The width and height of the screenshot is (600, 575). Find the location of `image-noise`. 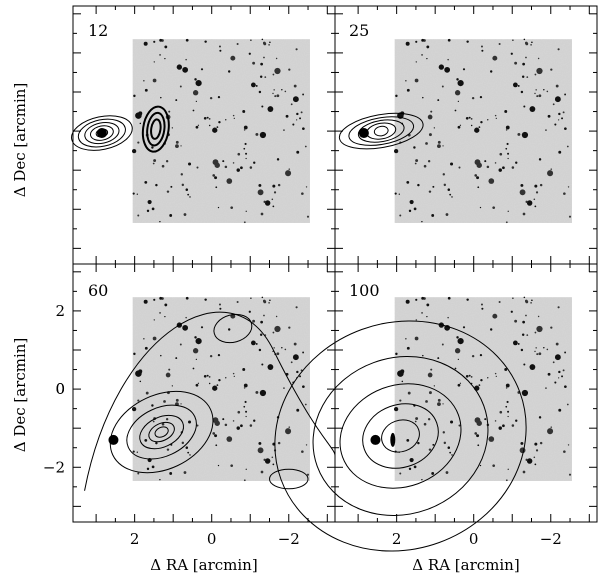

image-noise is located at coordinates (221, 131).